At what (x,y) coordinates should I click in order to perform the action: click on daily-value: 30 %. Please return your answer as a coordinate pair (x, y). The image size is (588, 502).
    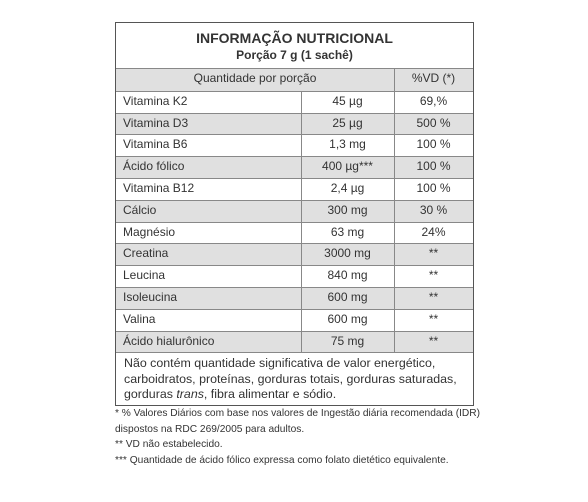
    Looking at the image, I should click on (433, 209).